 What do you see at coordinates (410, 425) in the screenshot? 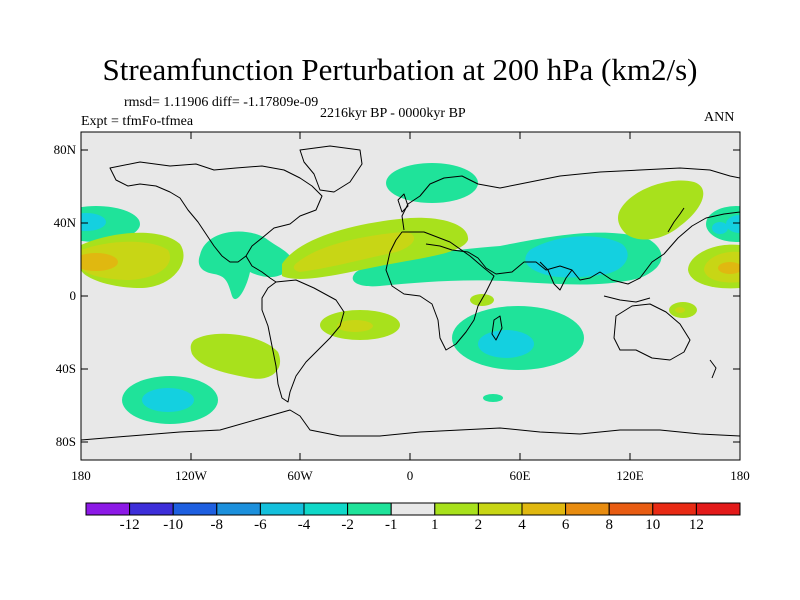
I see `coast-antarctica` at bounding box center [410, 425].